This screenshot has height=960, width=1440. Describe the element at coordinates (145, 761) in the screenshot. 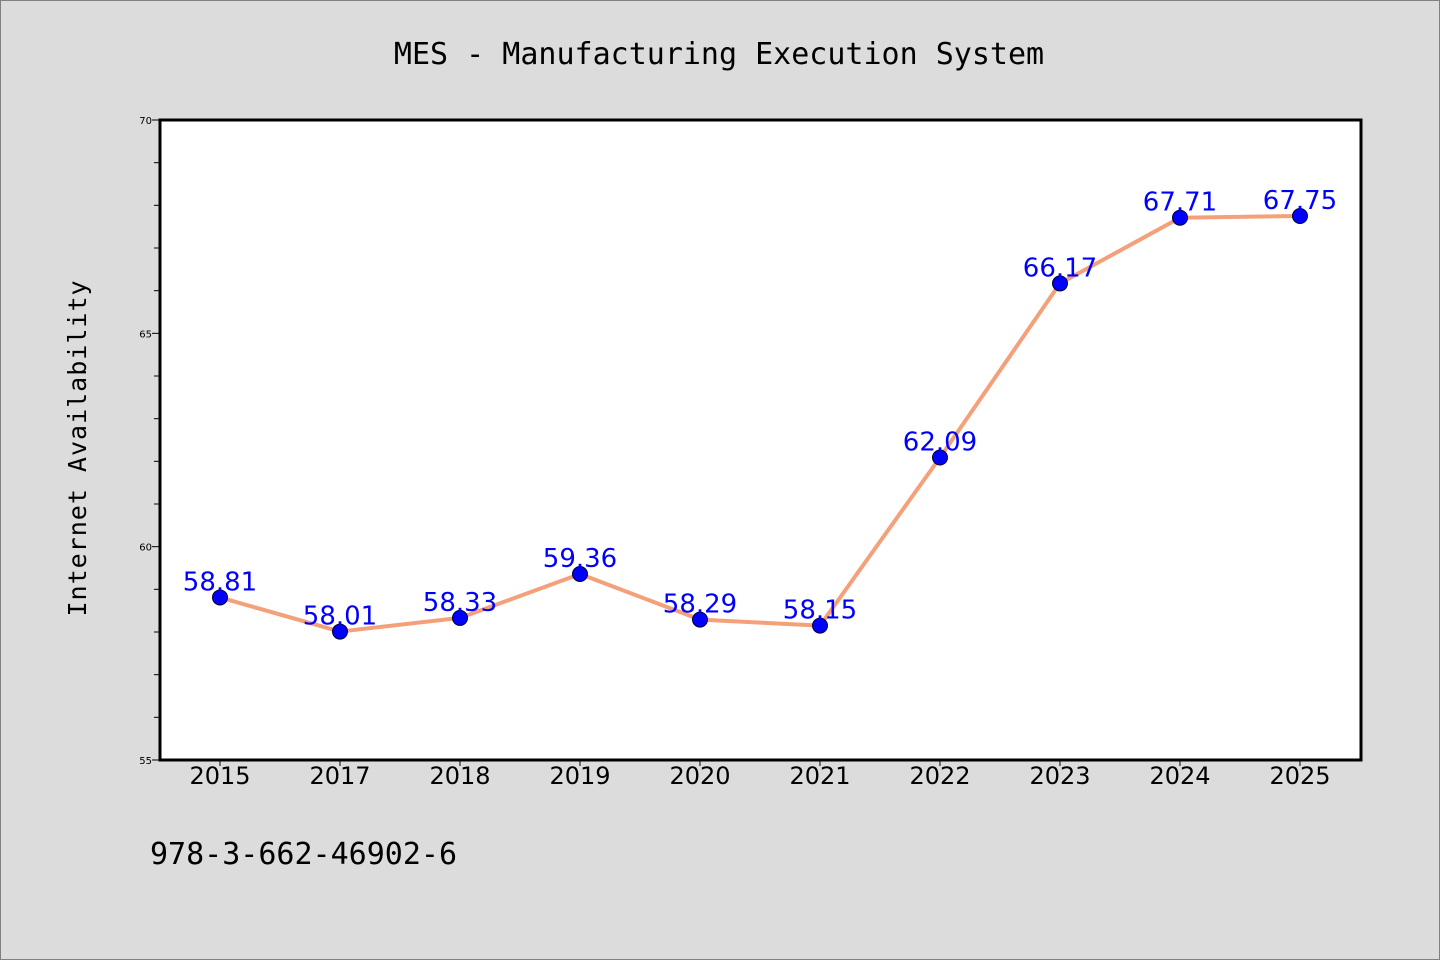

I see `y-tick-label: 55` at that location.